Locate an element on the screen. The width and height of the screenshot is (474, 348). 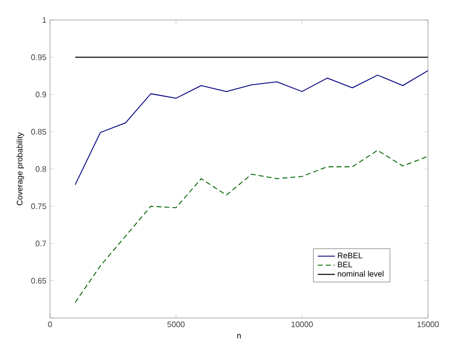
y-tick-label: 0.85 is located at coordinates (38, 131).